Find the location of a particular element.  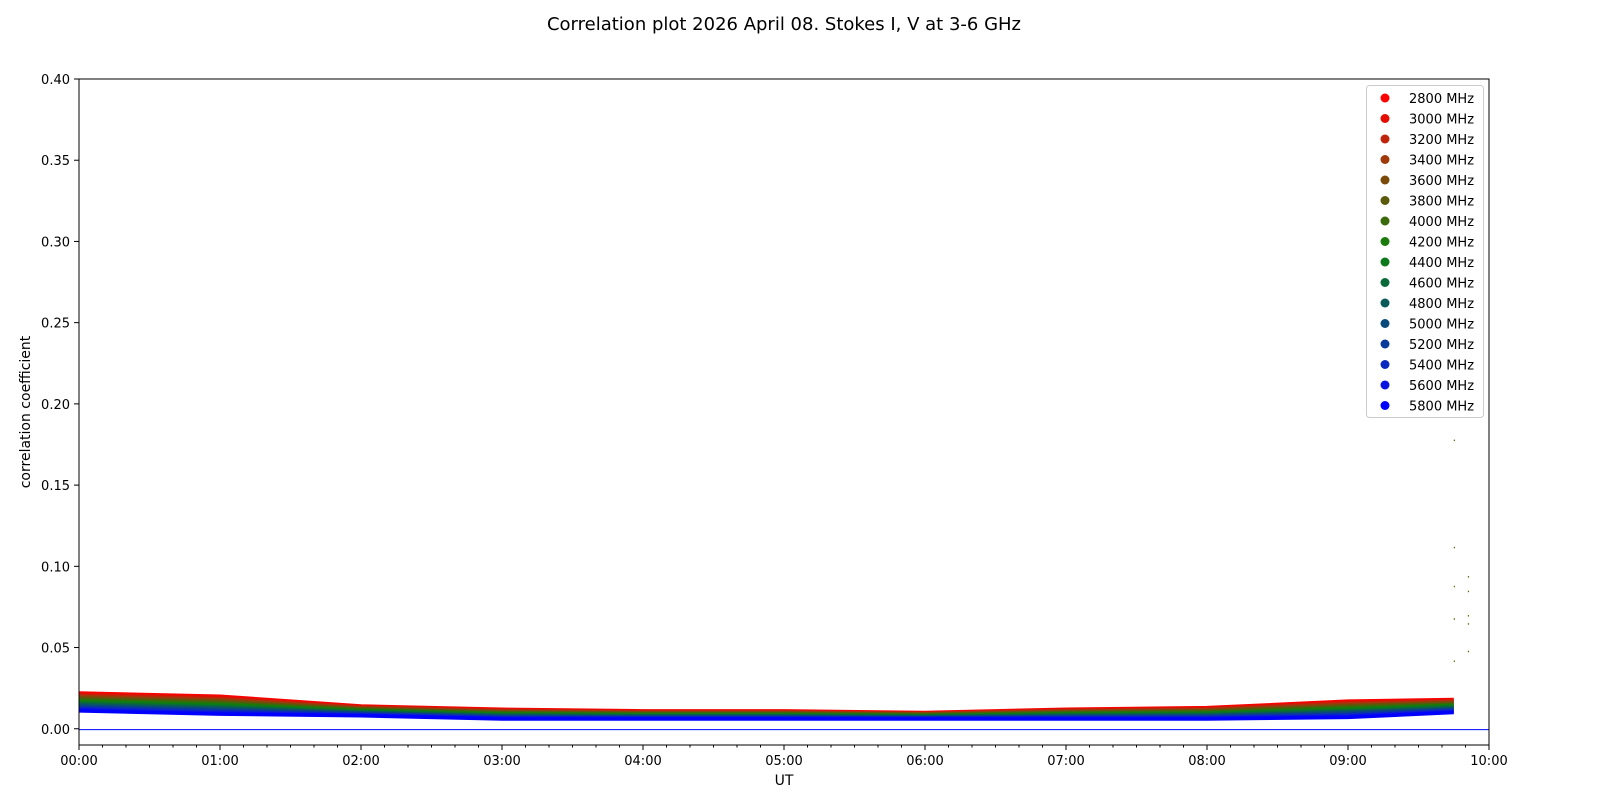

legend-label: 4200 MHz is located at coordinates (1441, 243).